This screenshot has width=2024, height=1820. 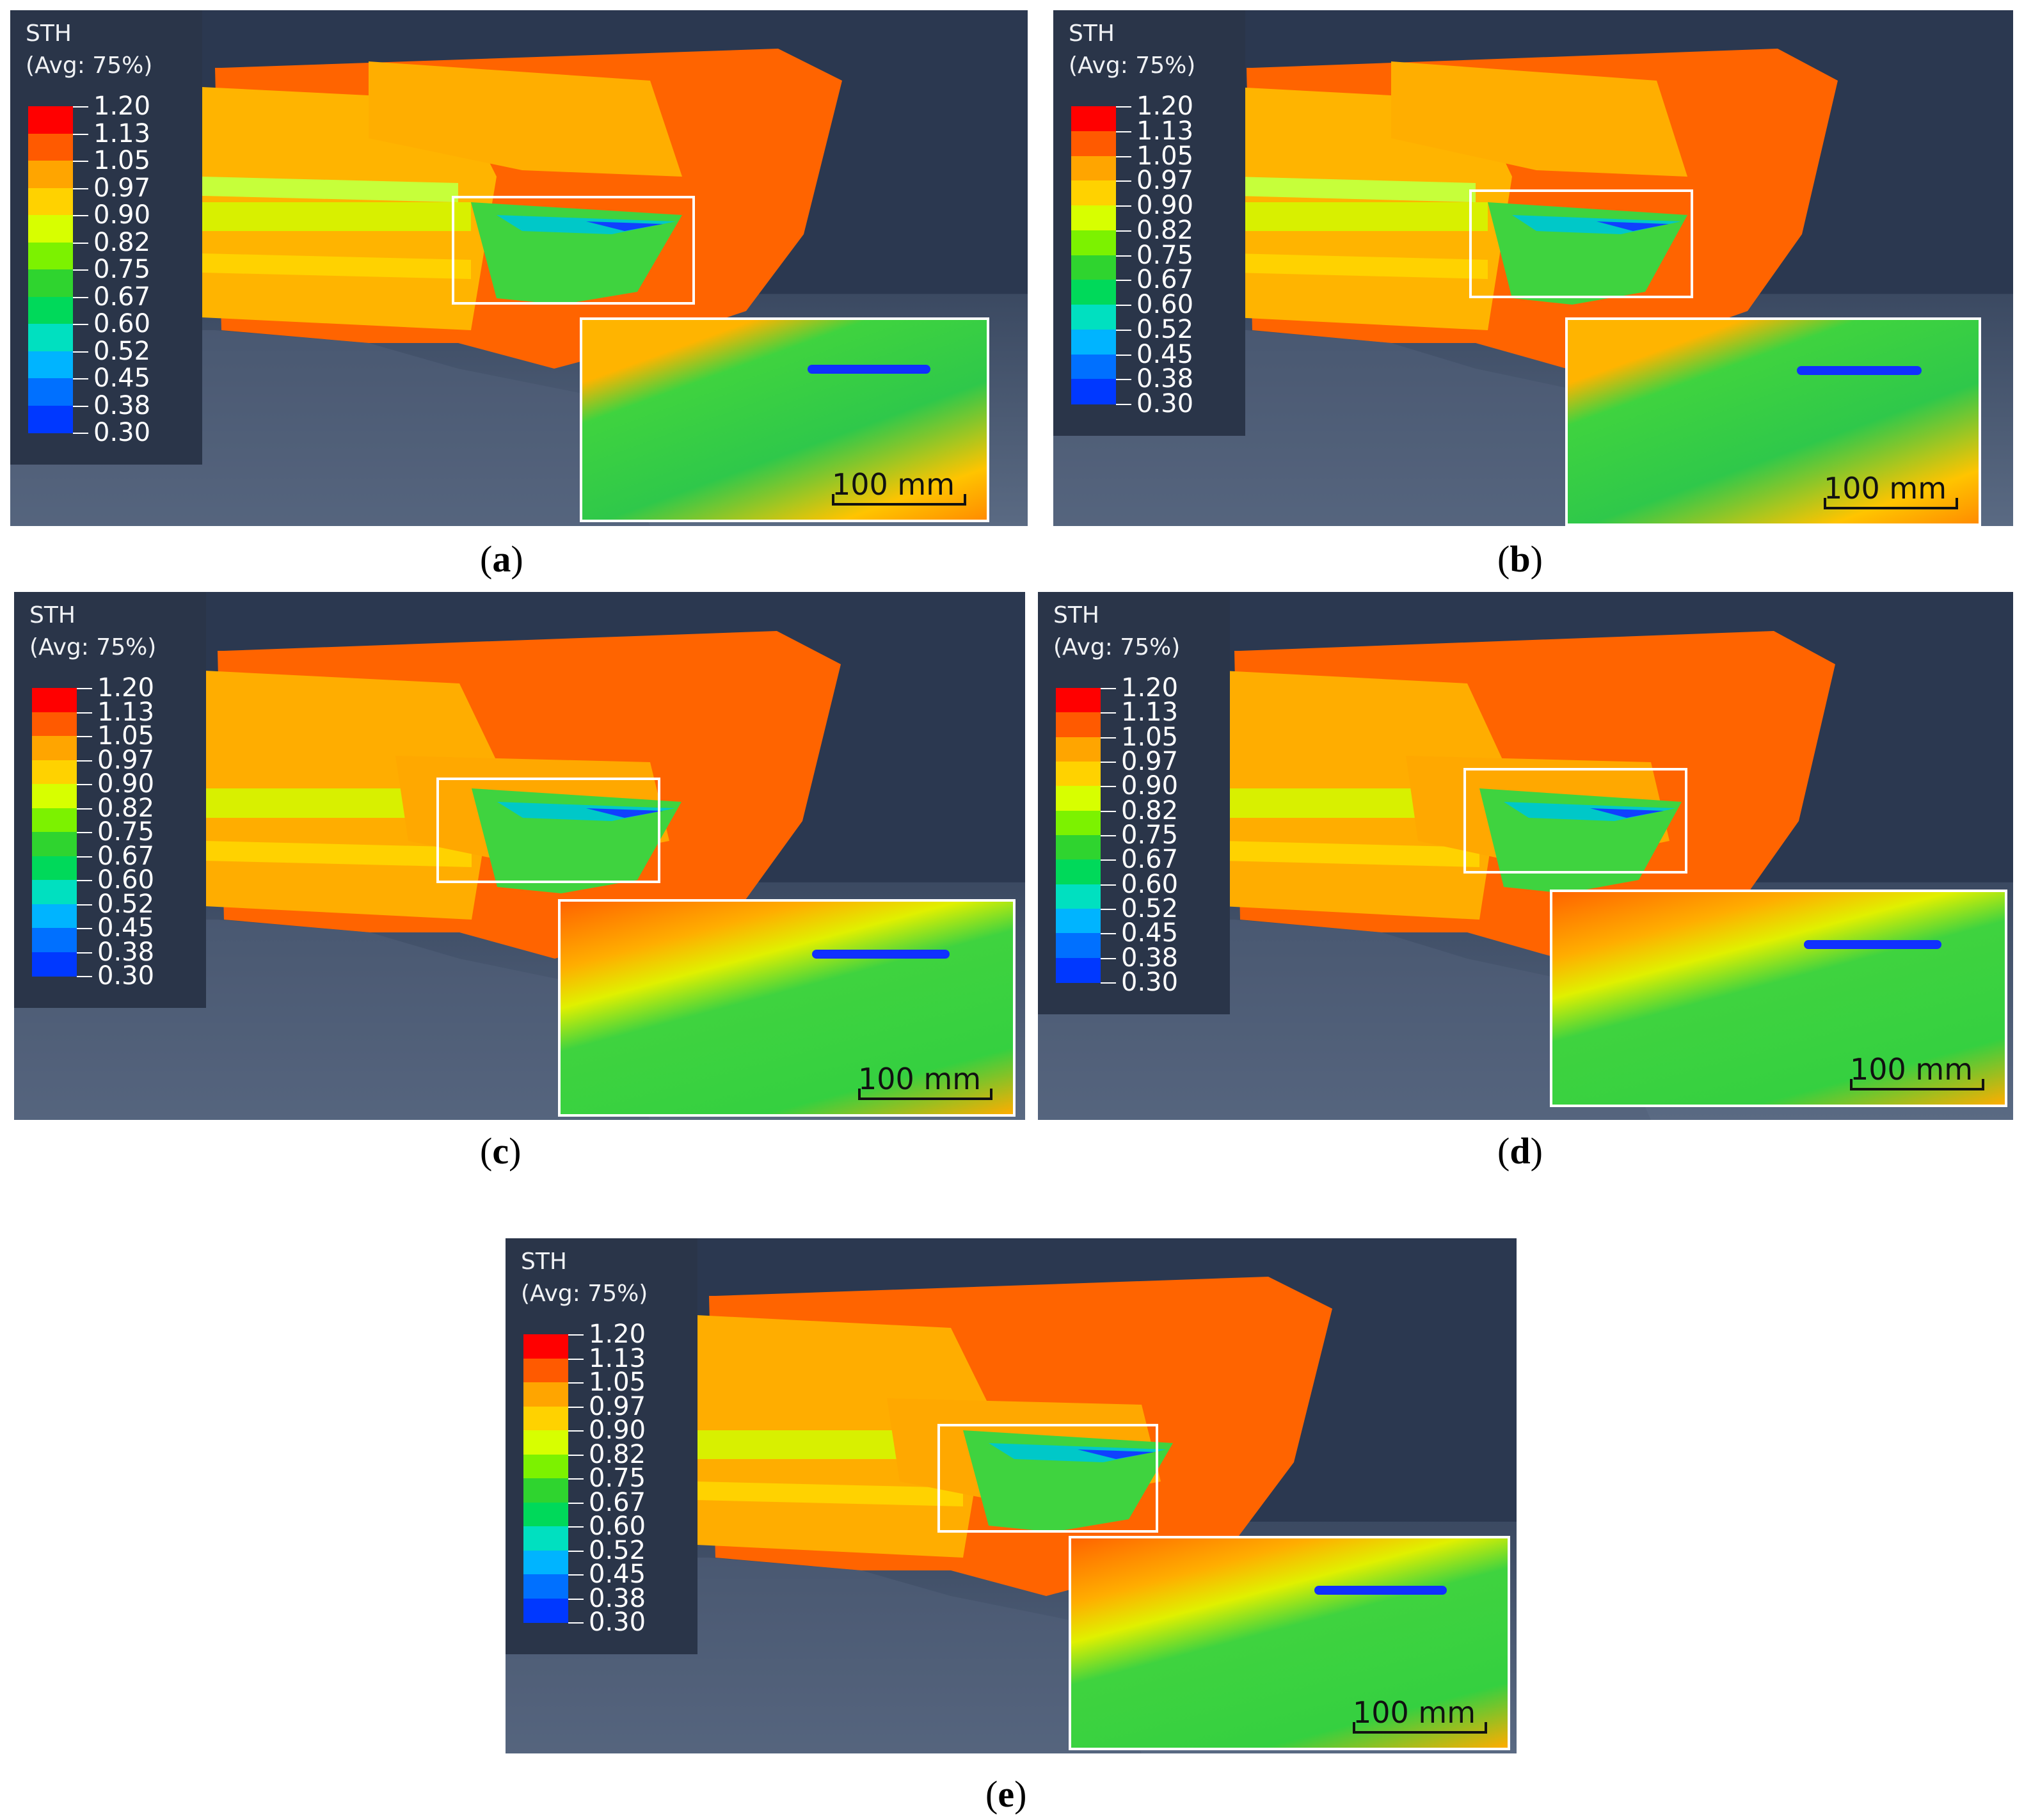 What do you see at coordinates (1006, 1794) in the screenshot?
I see `caption-letter: e` at bounding box center [1006, 1794].